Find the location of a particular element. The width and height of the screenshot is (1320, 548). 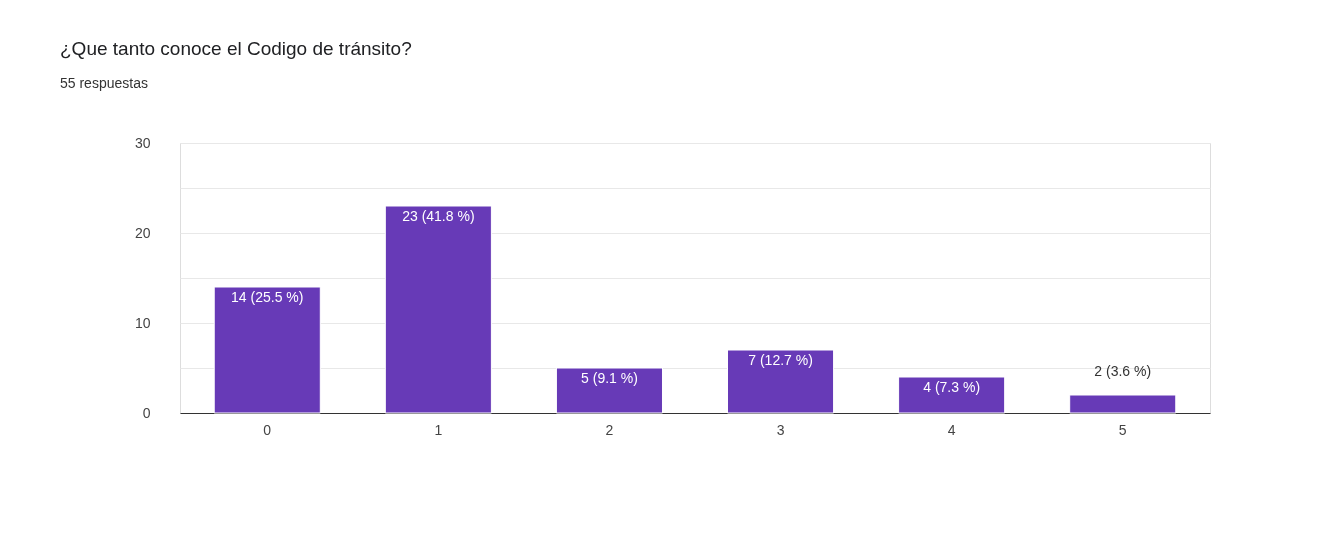

x-tick-label: 5 is located at coordinates (1122, 429).